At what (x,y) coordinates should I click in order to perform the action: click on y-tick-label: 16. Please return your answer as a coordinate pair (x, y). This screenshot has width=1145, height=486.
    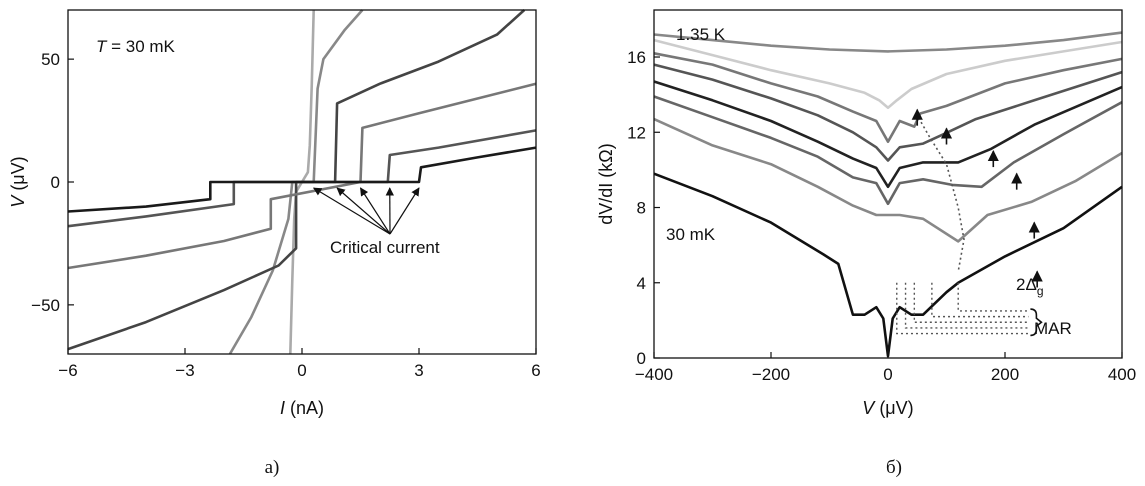
    Looking at the image, I should click on (636, 57).